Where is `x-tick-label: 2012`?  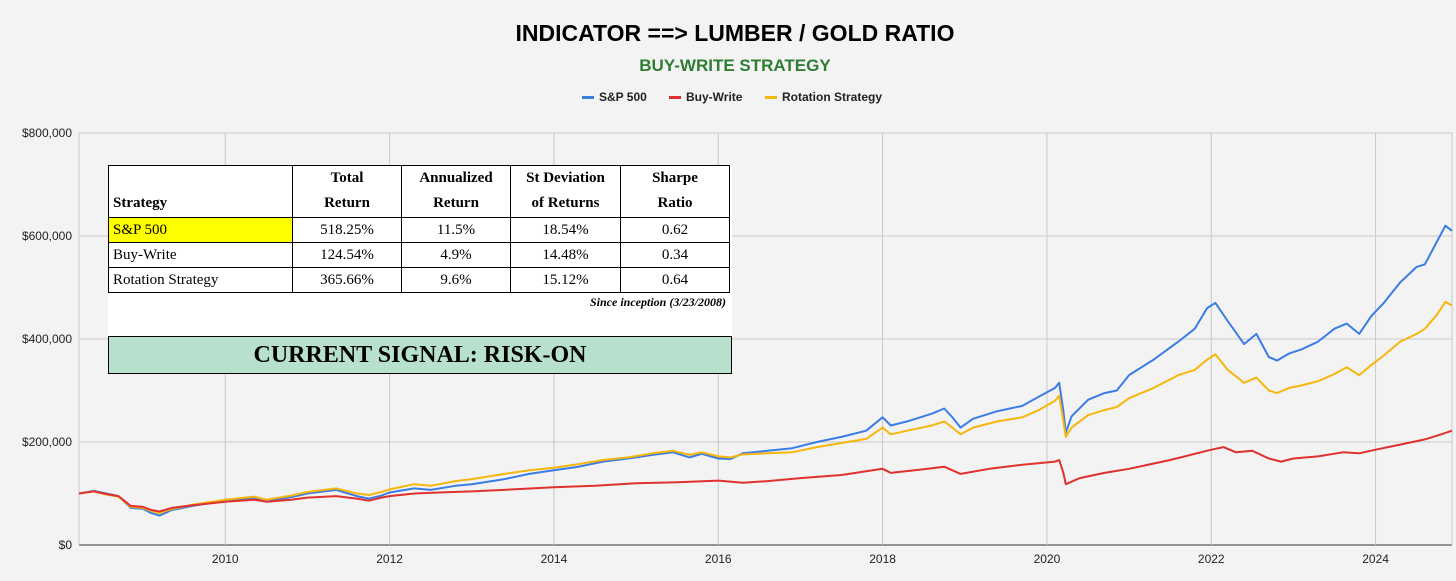 x-tick-label: 2012 is located at coordinates (389, 559).